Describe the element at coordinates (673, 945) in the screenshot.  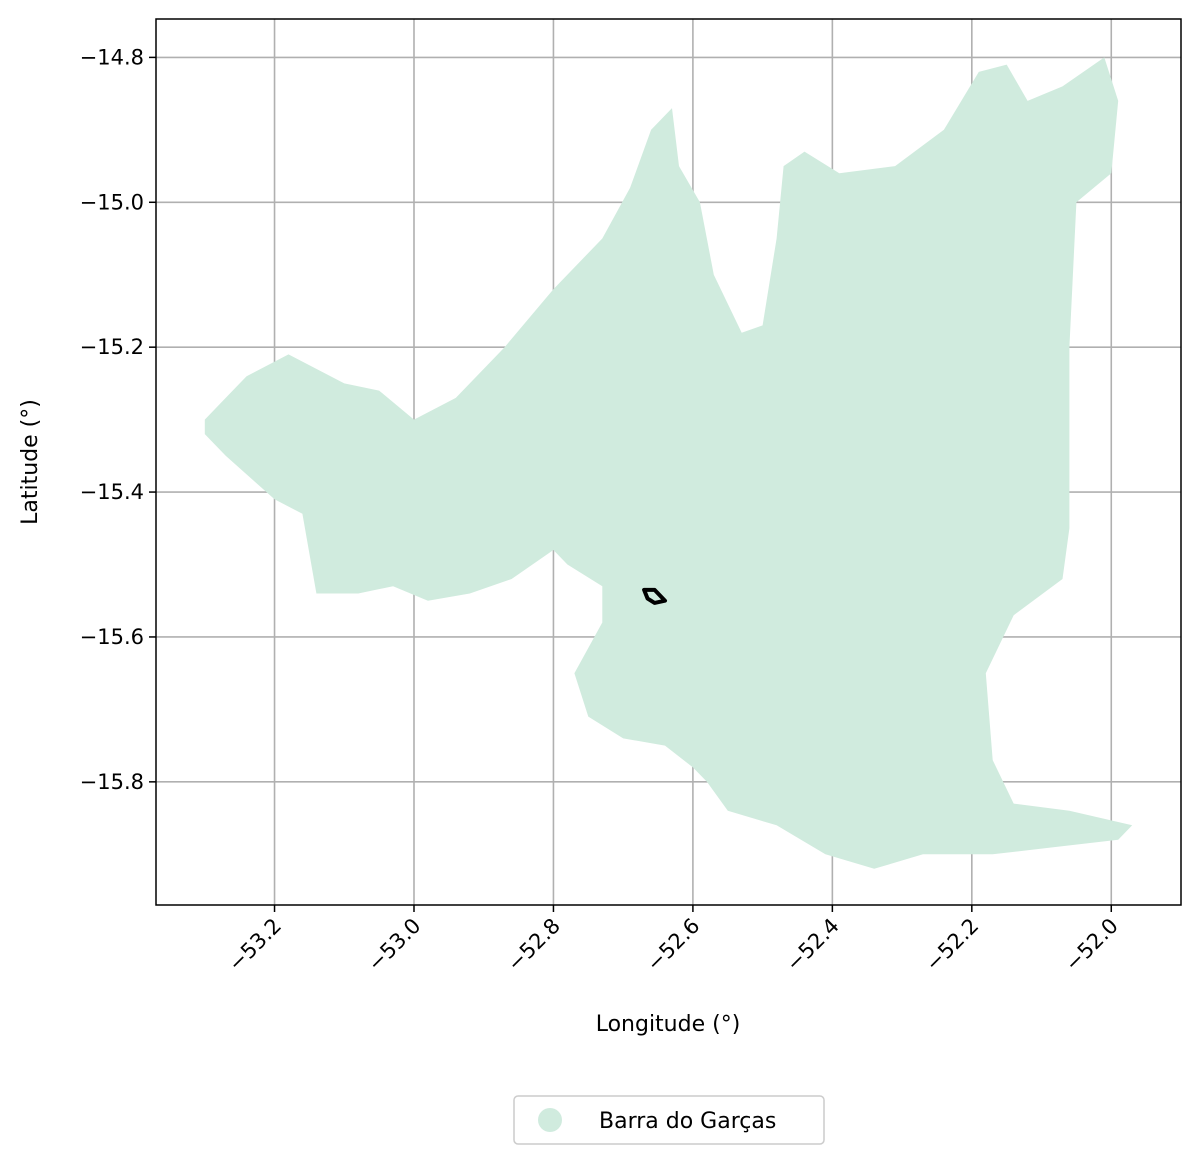
I see `x-tick-label-3: −52.6` at that location.